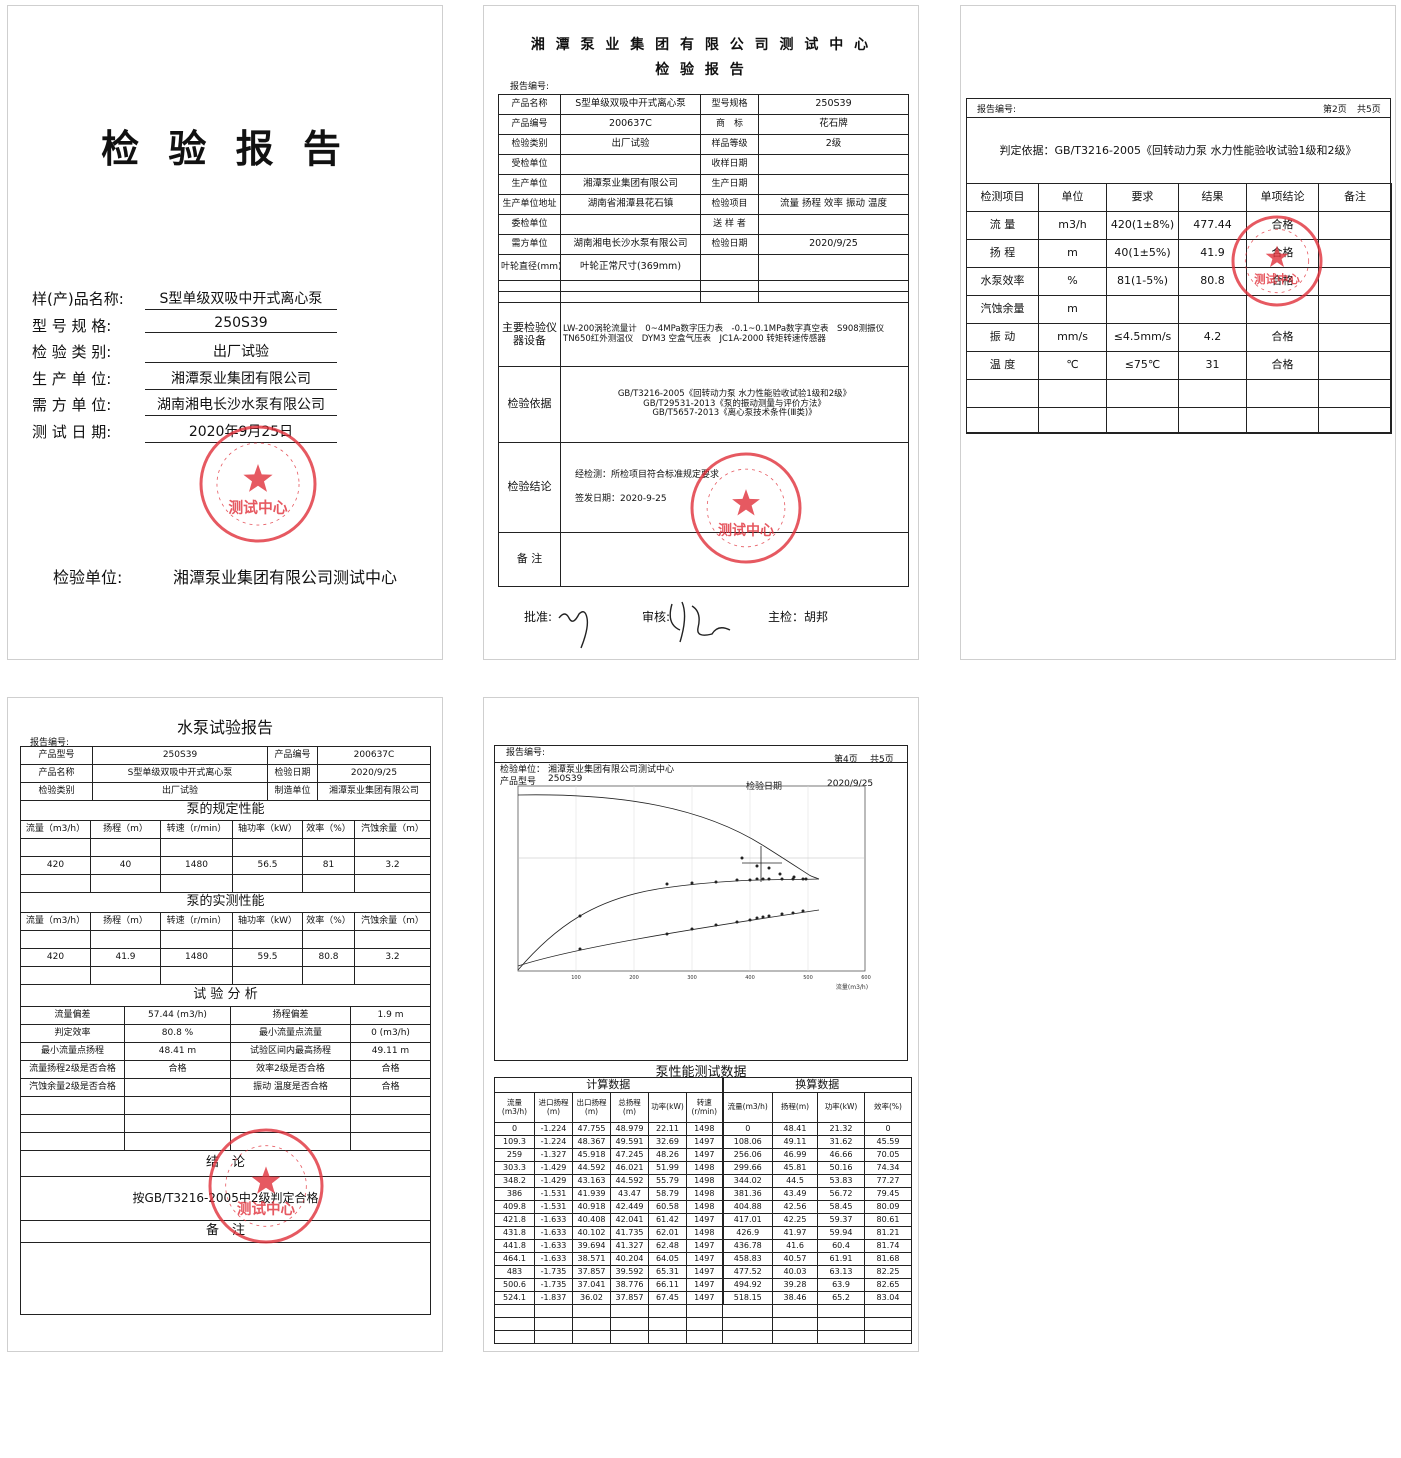 This screenshot has height=1458, width=1401. What do you see at coordinates (747, 1168) in the screenshot?
I see `table-cell: 299.66` at bounding box center [747, 1168].